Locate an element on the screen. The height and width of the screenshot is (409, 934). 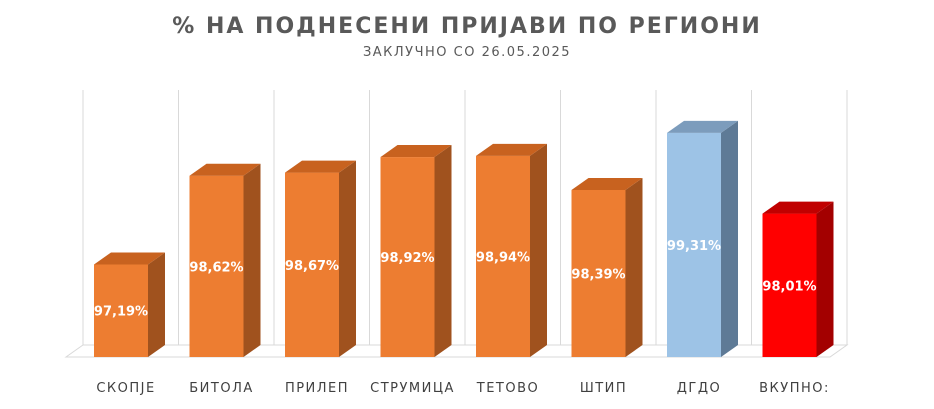
data-label: 98,92% is located at coordinates (407, 258).